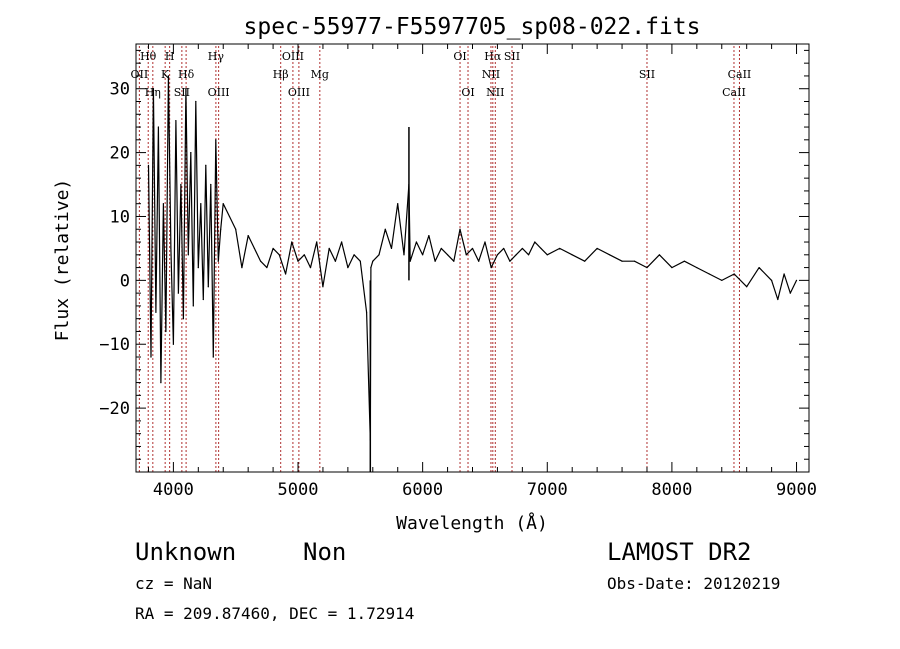  I want to click on y-tick-label: 20, so click(120, 154).